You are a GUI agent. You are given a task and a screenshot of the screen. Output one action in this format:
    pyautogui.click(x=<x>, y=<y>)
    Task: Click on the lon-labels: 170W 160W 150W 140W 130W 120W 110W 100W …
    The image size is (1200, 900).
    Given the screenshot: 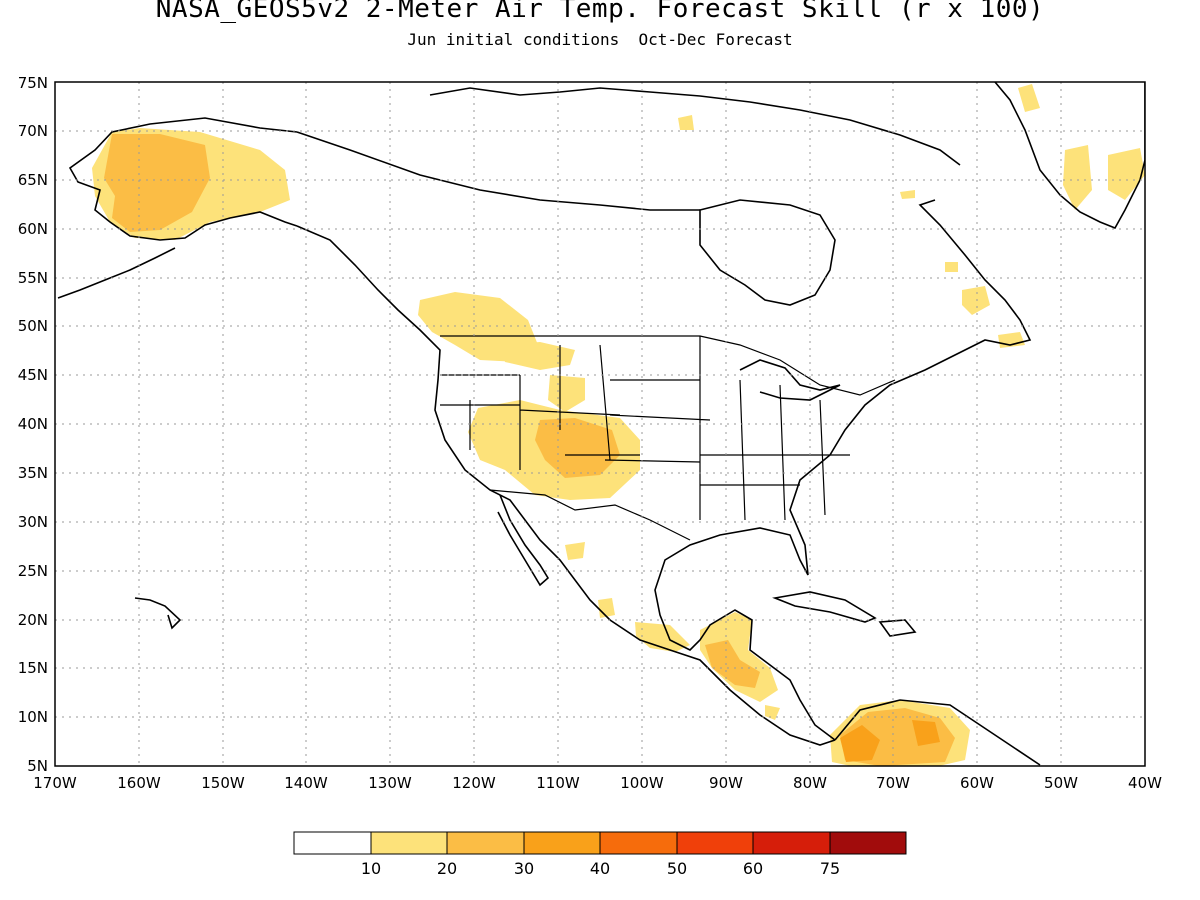 What is the action you would take?
    pyautogui.click(x=597, y=783)
    